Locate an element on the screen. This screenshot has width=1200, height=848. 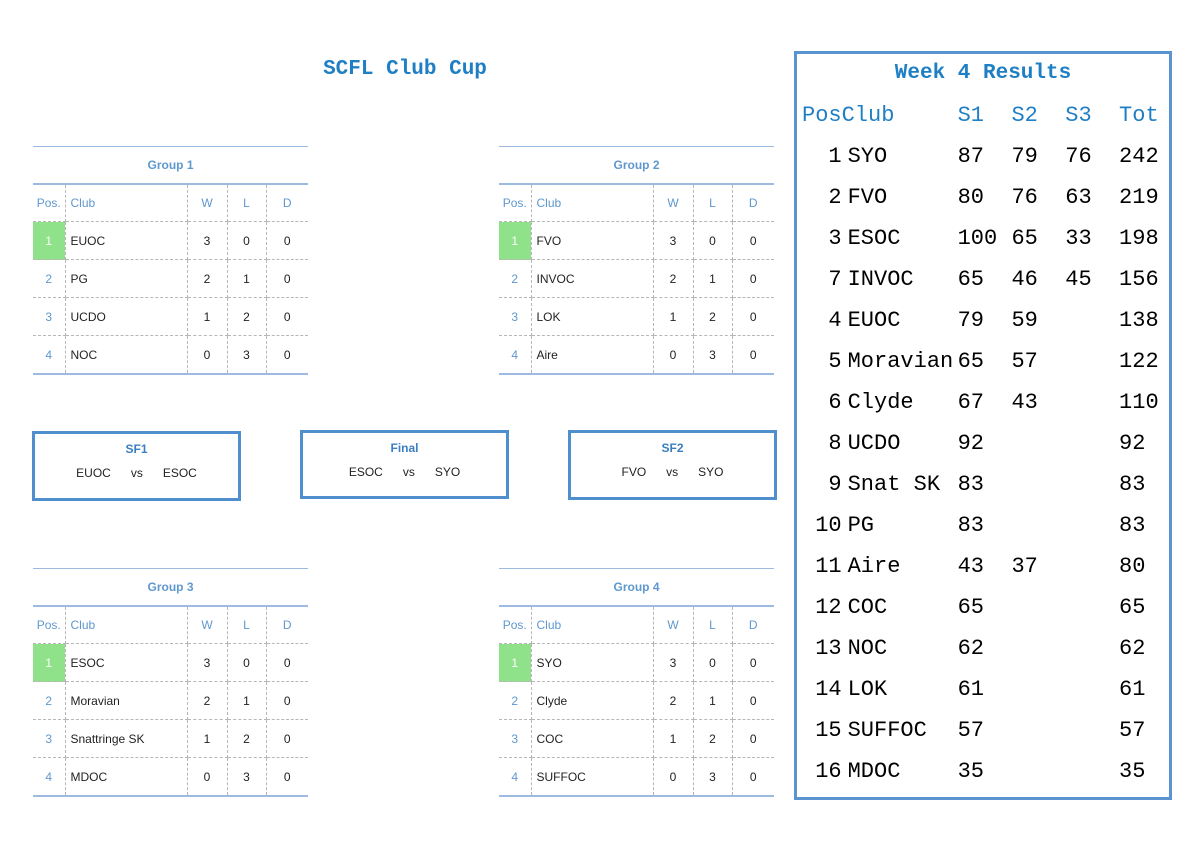
group-row: 3 COC 1 2 0 is located at coordinates (636, 738).